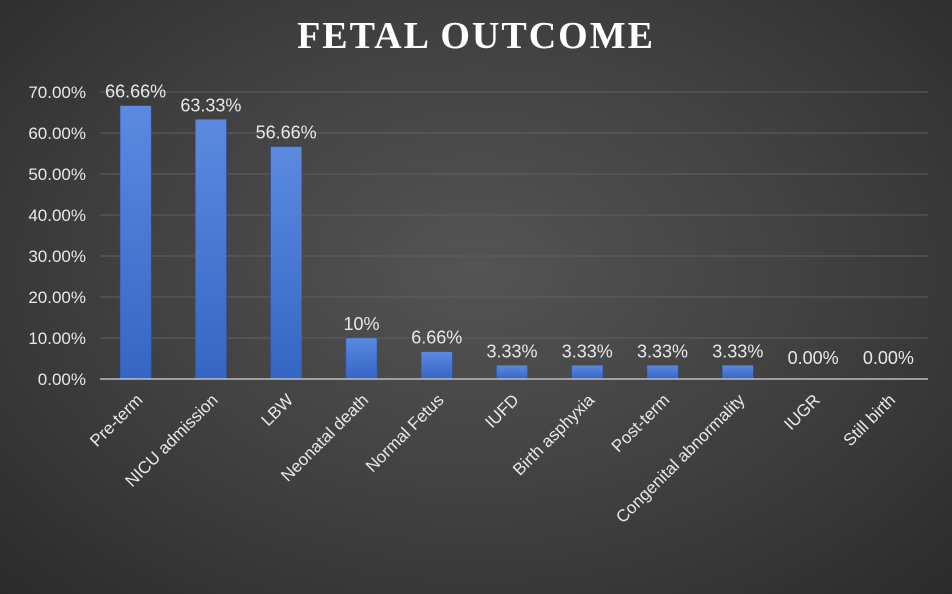 The width and height of the screenshot is (952, 594). I want to click on data-label: 10%, so click(361, 324).